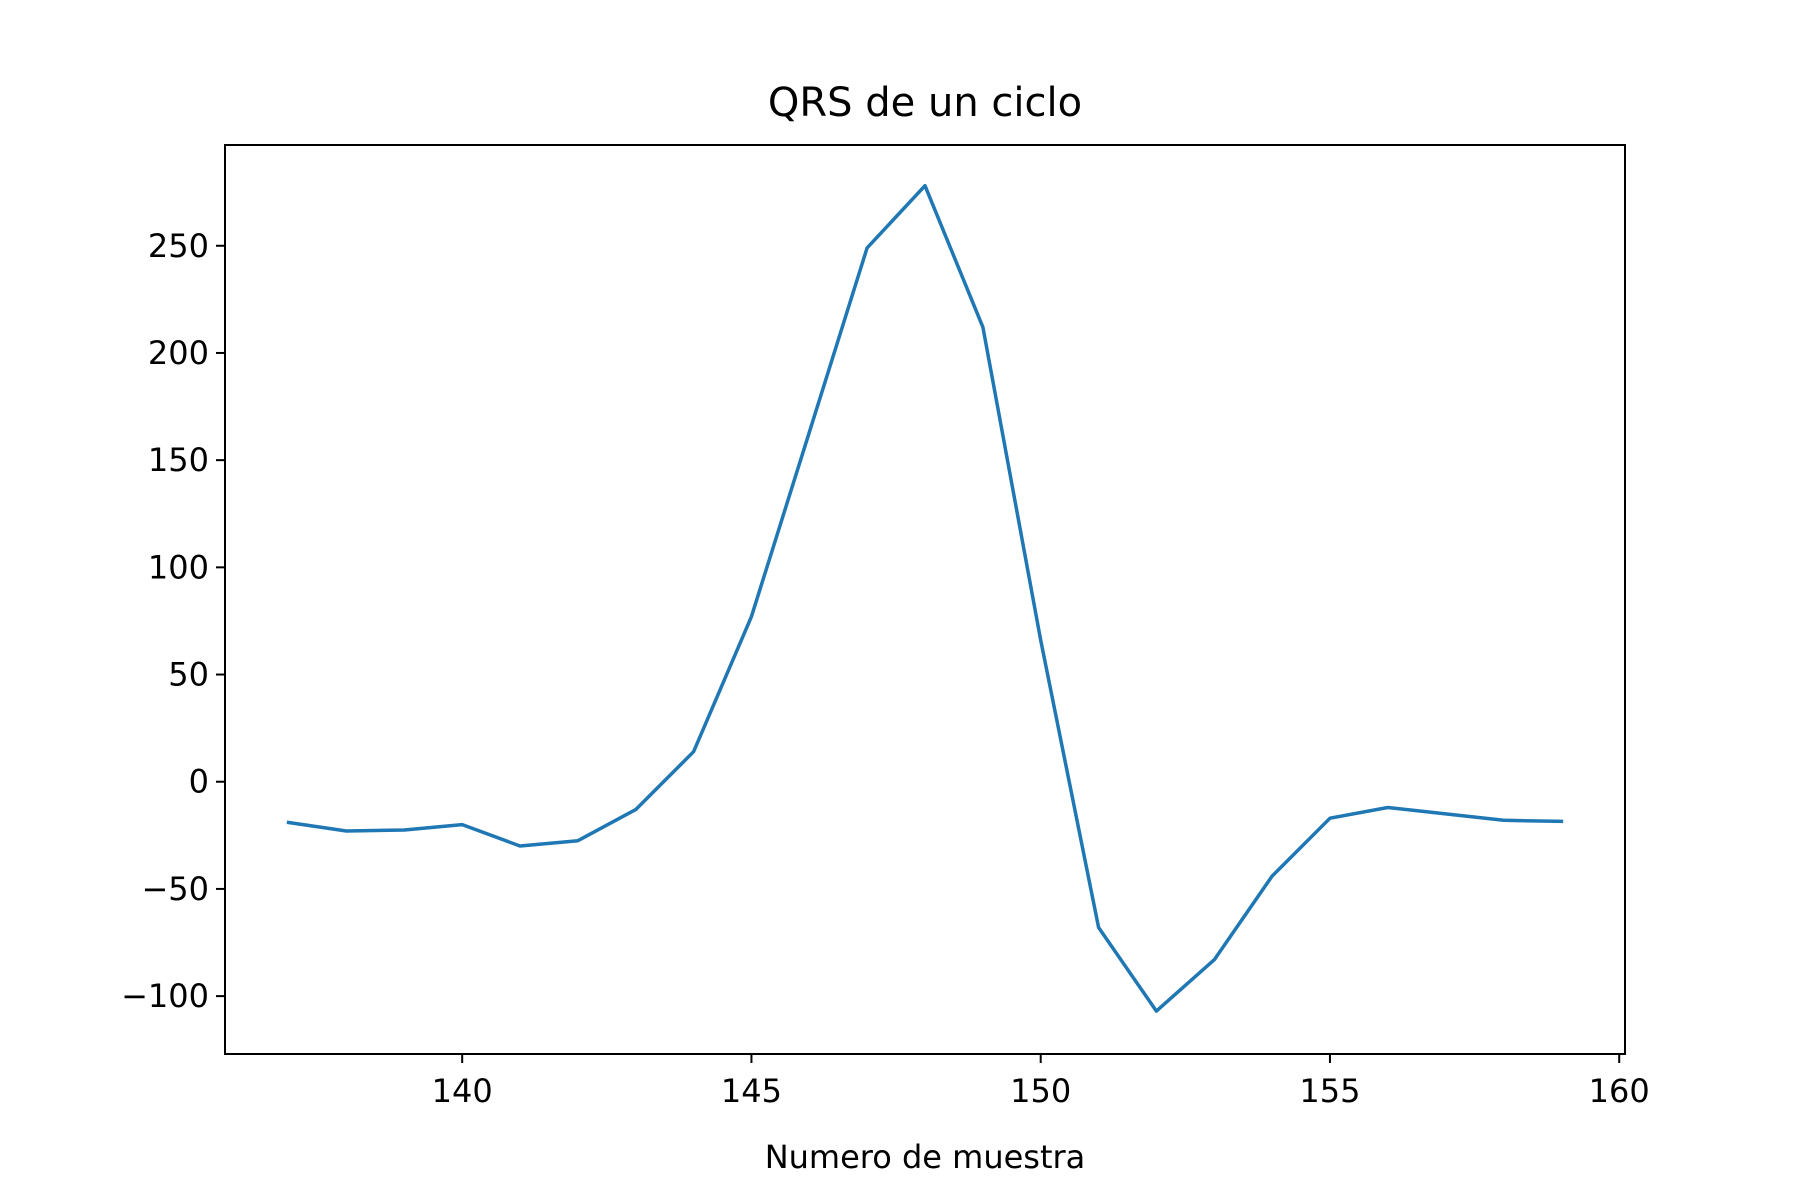  I want to click on y-tick-label: 250, so click(178, 246).